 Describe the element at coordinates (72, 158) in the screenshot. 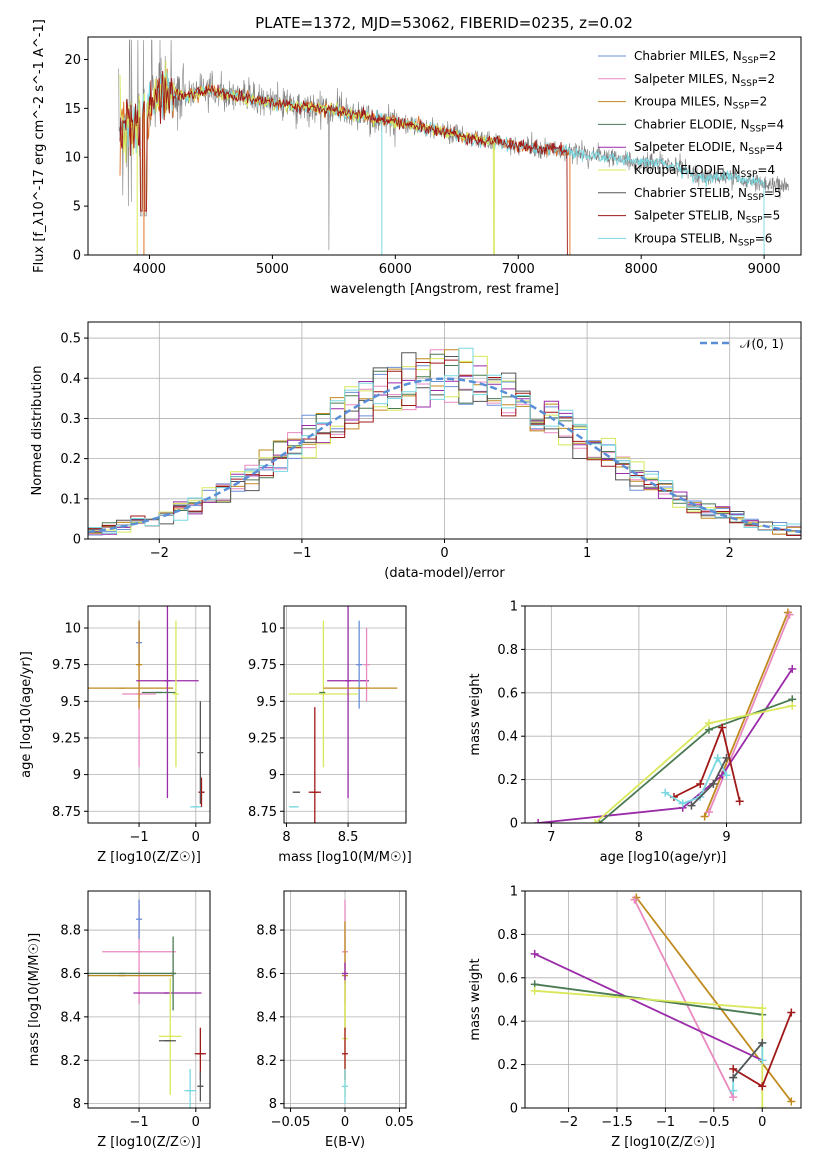

I see `y-tick-label: 10` at that location.